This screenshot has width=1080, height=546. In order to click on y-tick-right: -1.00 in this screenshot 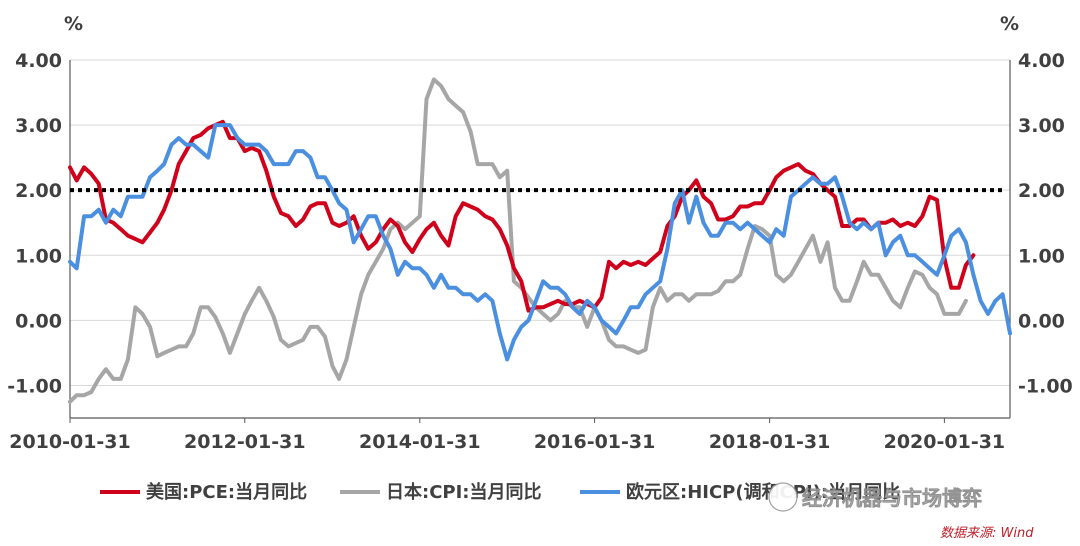, I will do `click(1045, 386)`.